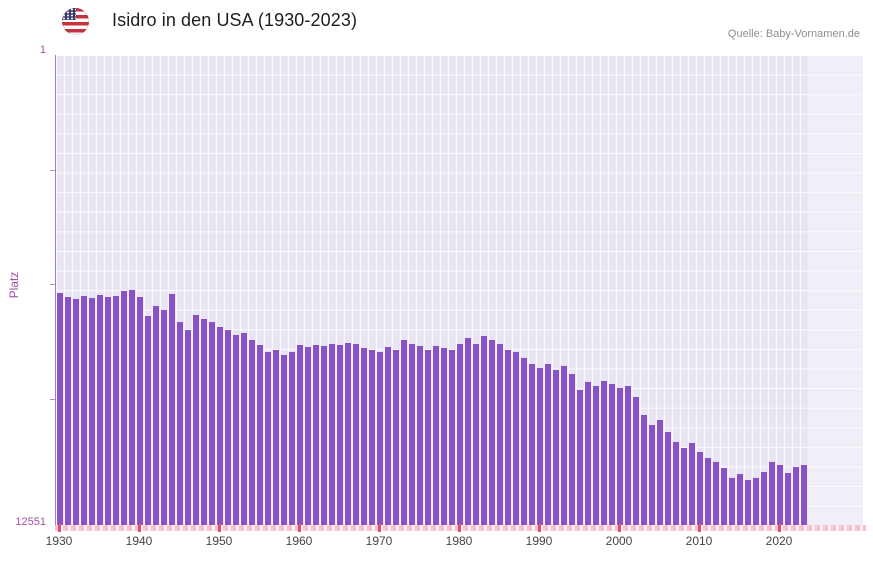 The width and height of the screenshot is (873, 567). What do you see at coordinates (372, 437) in the screenshot?
I see `bar-1969` at bounding box center [372, 437].